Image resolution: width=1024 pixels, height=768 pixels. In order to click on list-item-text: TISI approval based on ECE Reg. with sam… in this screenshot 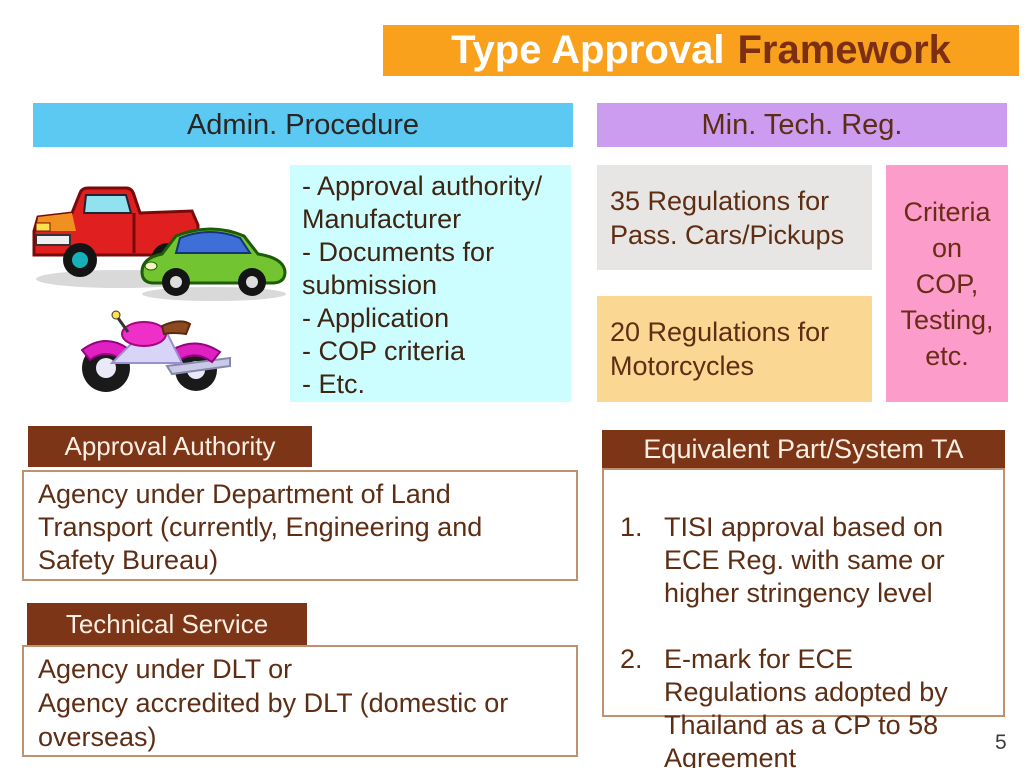, I will do `click(804, 560)`.